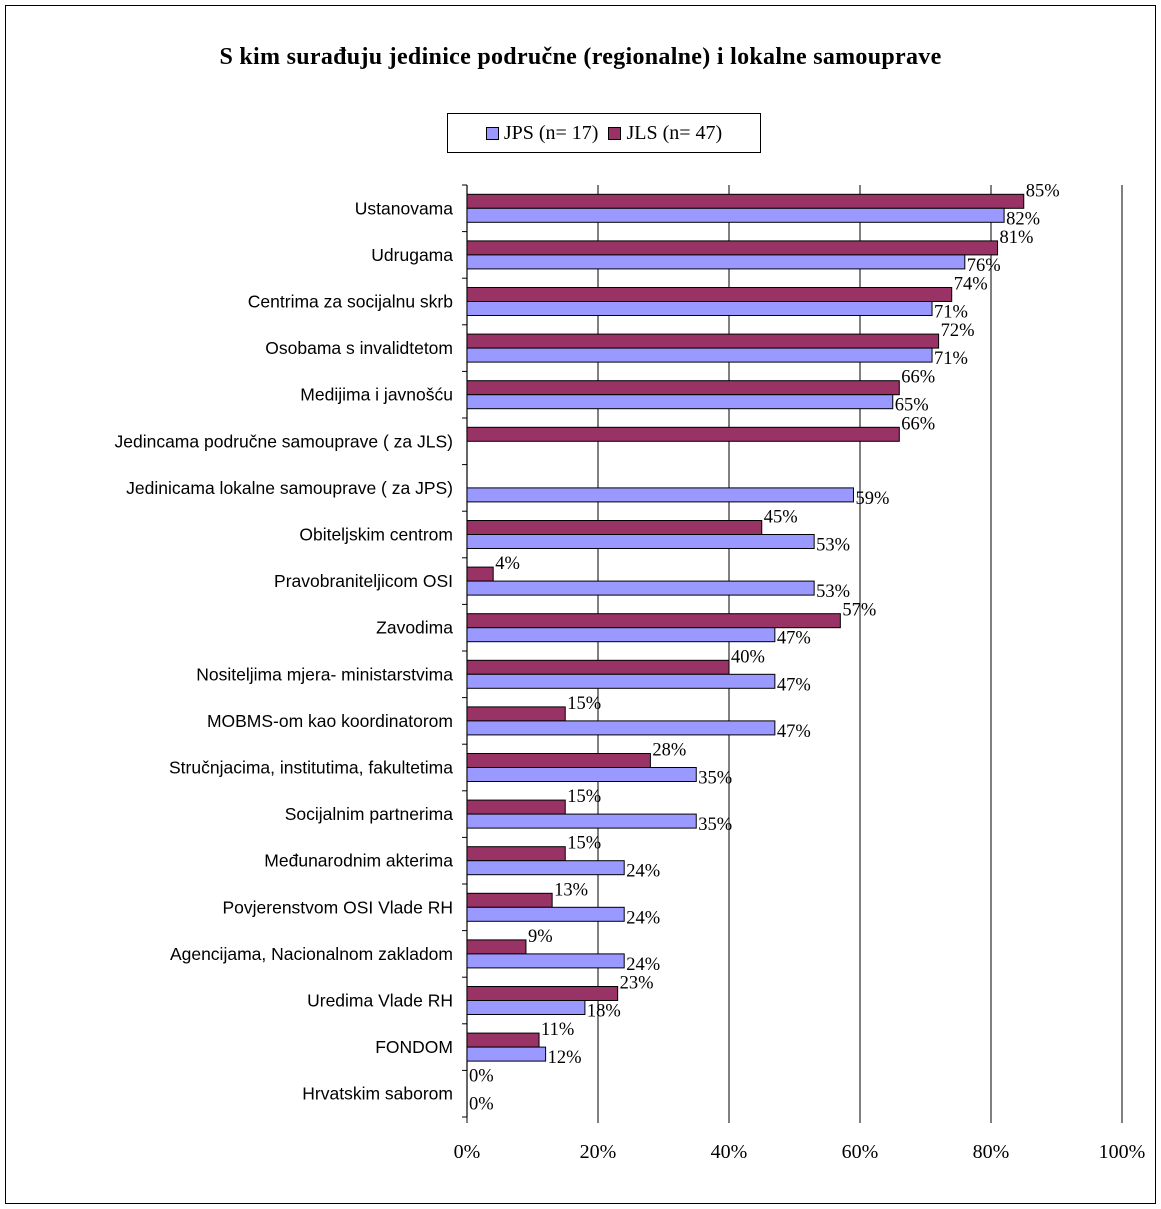  What do you see at coordinates (860, 1152) in the screenshot?
I see `x-tick-label: 60%` at bounding box center [860, 1152].